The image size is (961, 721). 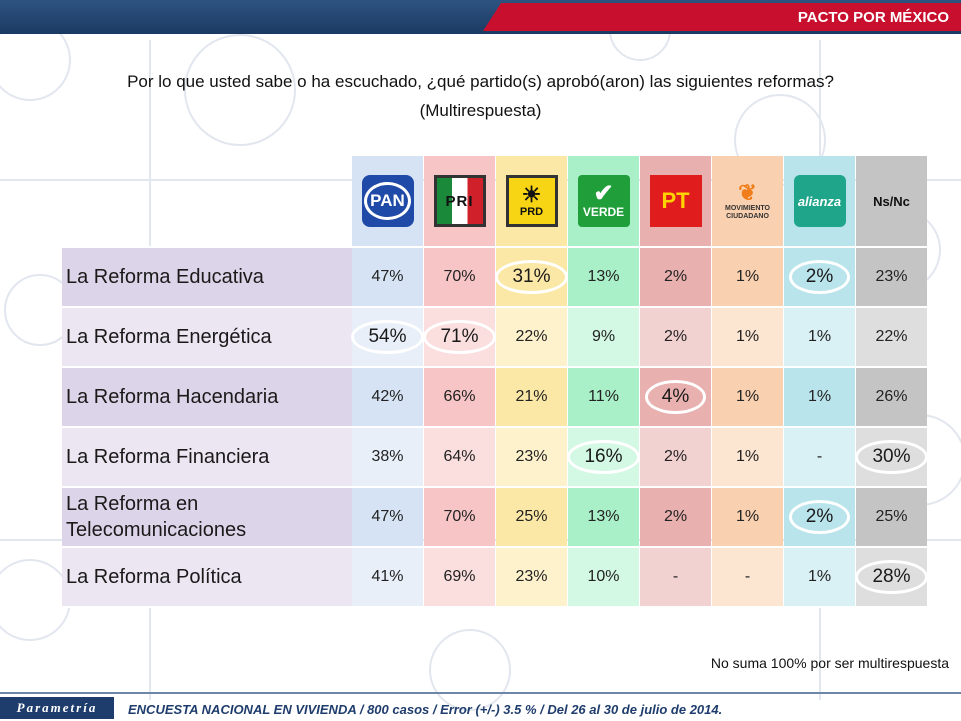 What do you see at coordinates (891, 201) in the screenshot?
I see `header-nsnc: Ns/Nc` at bounding box center [891, 201].